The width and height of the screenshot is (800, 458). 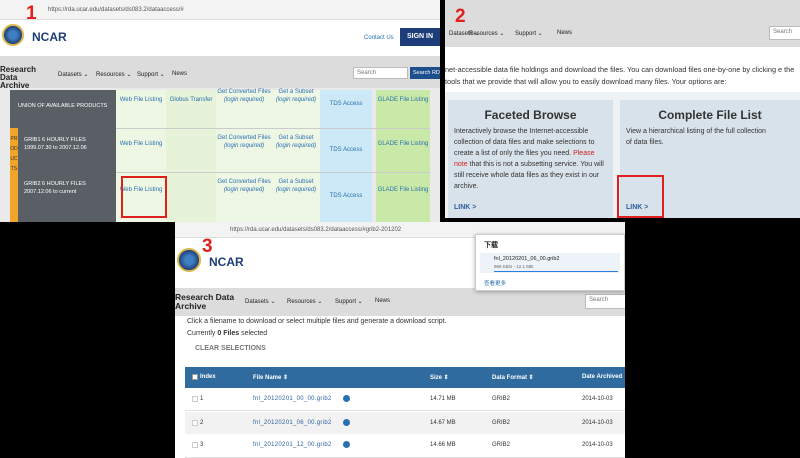 I want to click on header-product: UNION OF AVAILABLE PRODUCTS, so click(x=63, y=109).